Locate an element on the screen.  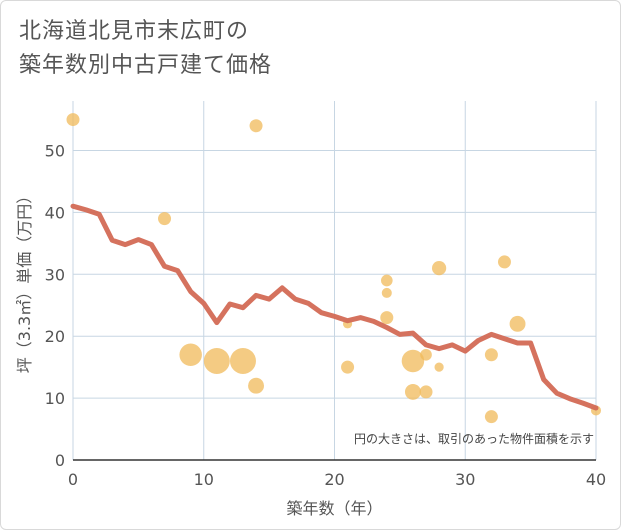
title-line-1: 北海道北見市末広町の is located at coordinates (134, 31).